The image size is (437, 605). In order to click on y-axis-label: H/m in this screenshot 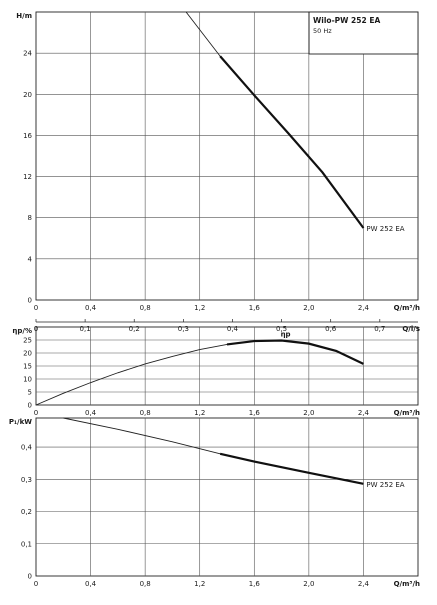, I will do `click(24, 16)`.